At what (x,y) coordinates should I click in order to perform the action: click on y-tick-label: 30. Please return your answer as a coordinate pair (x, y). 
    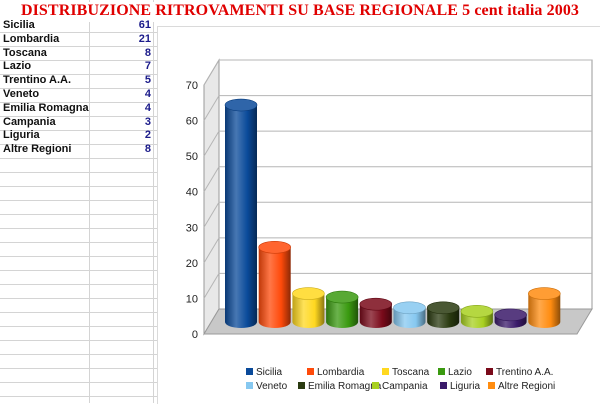
    Looking at the image, I should click on (192, 228).